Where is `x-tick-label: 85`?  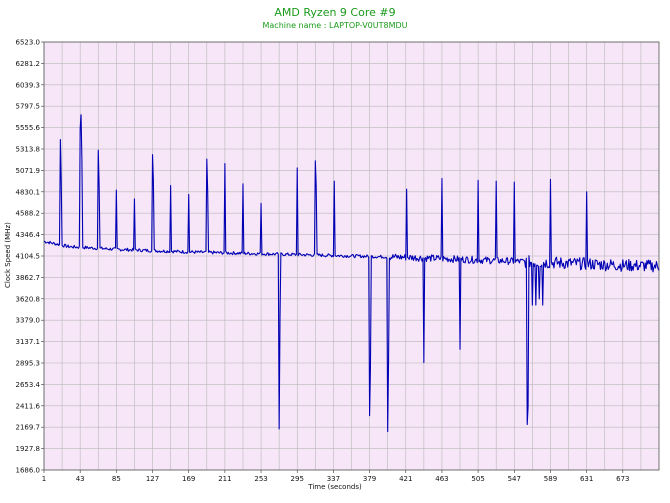 x-tick-label: 85 is located at coordinates (116, 479).